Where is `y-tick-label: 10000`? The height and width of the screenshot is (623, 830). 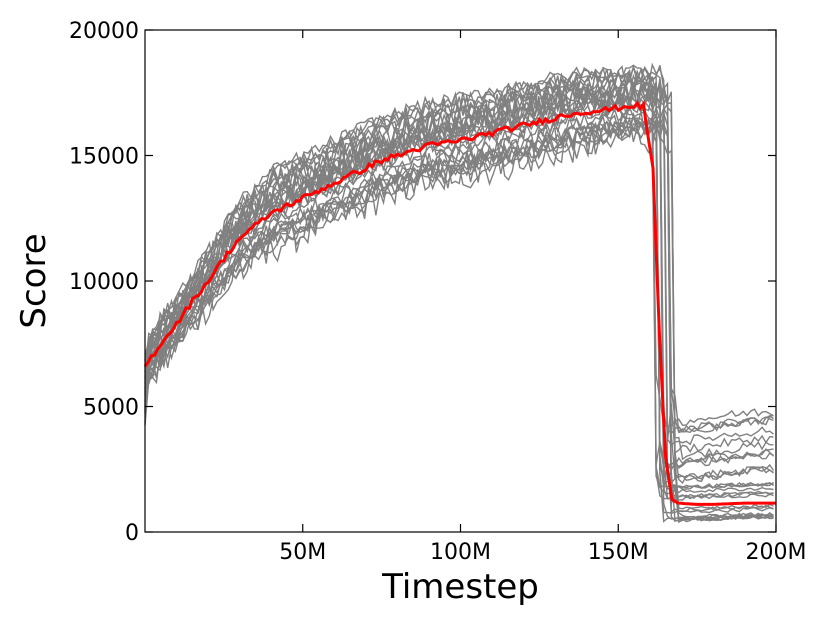
y-tick-label: 10000 is located at coordinates (104, 282).